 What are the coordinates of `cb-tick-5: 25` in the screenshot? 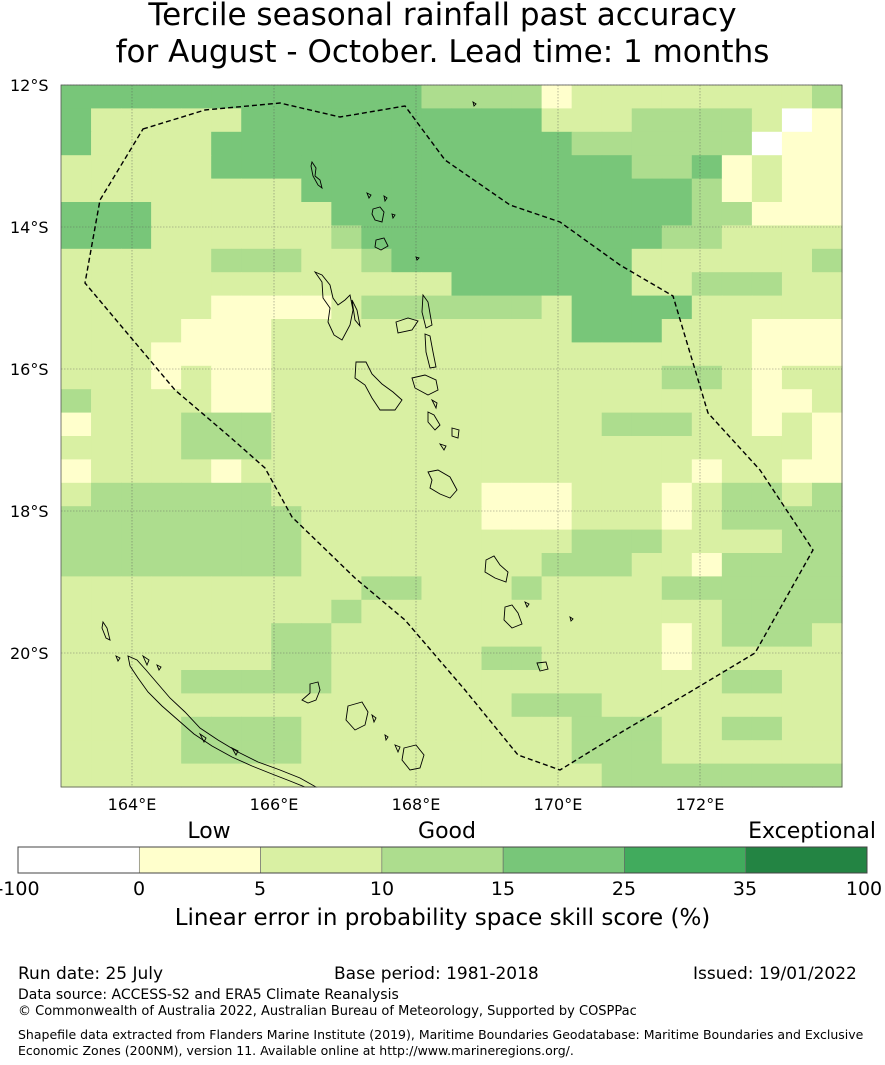 It's located at (624, 889).